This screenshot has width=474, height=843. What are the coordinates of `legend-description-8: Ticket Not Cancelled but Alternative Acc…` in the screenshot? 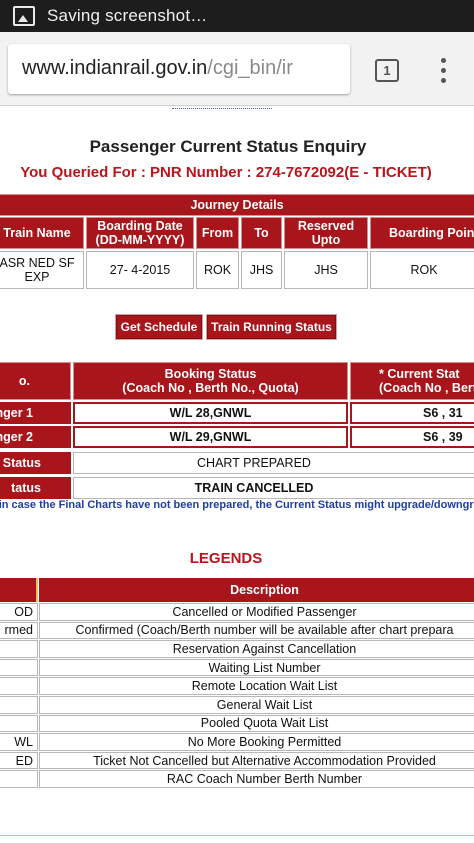 It's located at (256, 760).